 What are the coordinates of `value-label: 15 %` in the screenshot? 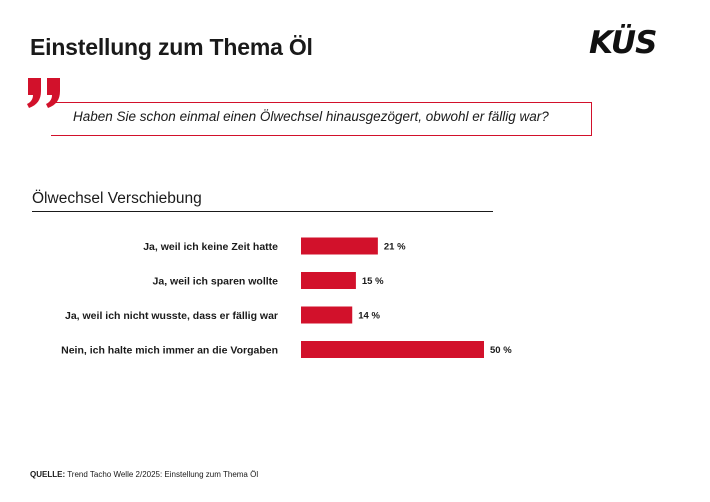 It's located at (373, 281).